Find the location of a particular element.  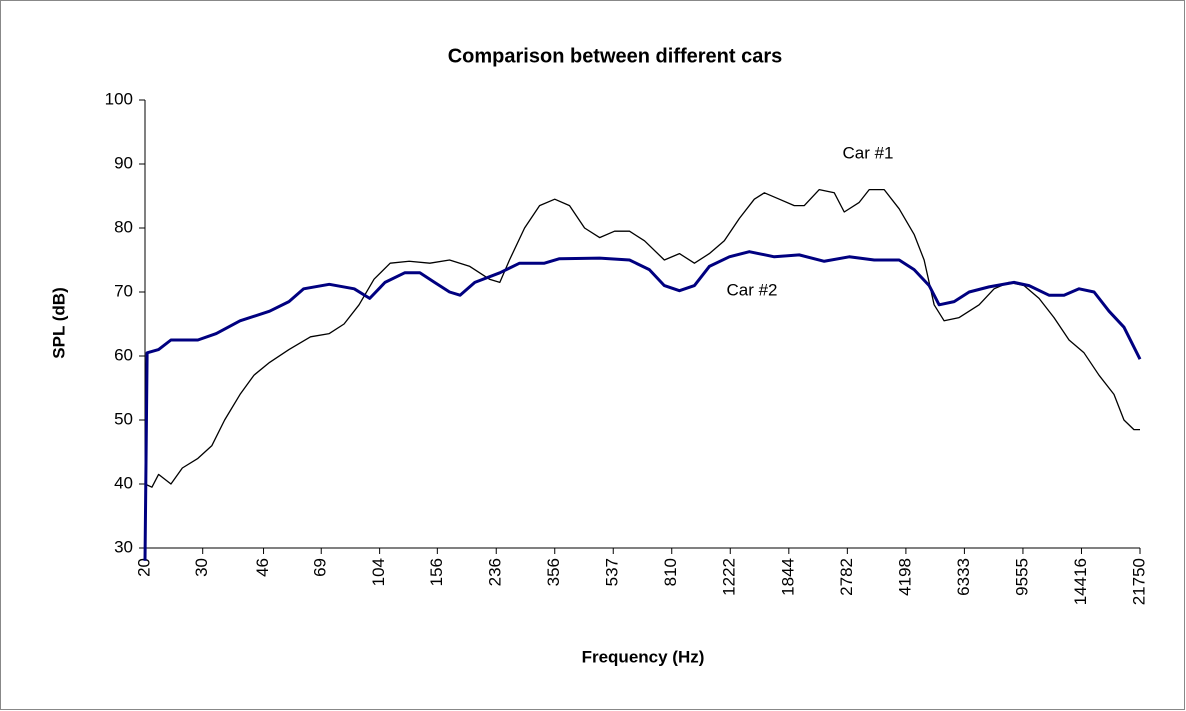

x-tick-label: 537 is located at coordinates (612, 572).